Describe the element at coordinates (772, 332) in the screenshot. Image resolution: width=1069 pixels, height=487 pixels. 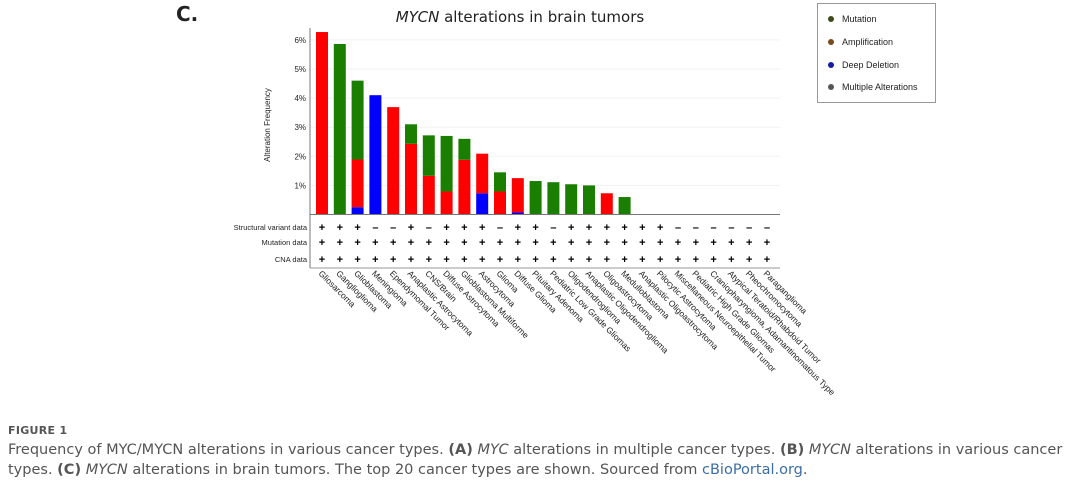
I see `x-tick-label: Craniopharyngioma, Adamantinomatous Type` at that location.